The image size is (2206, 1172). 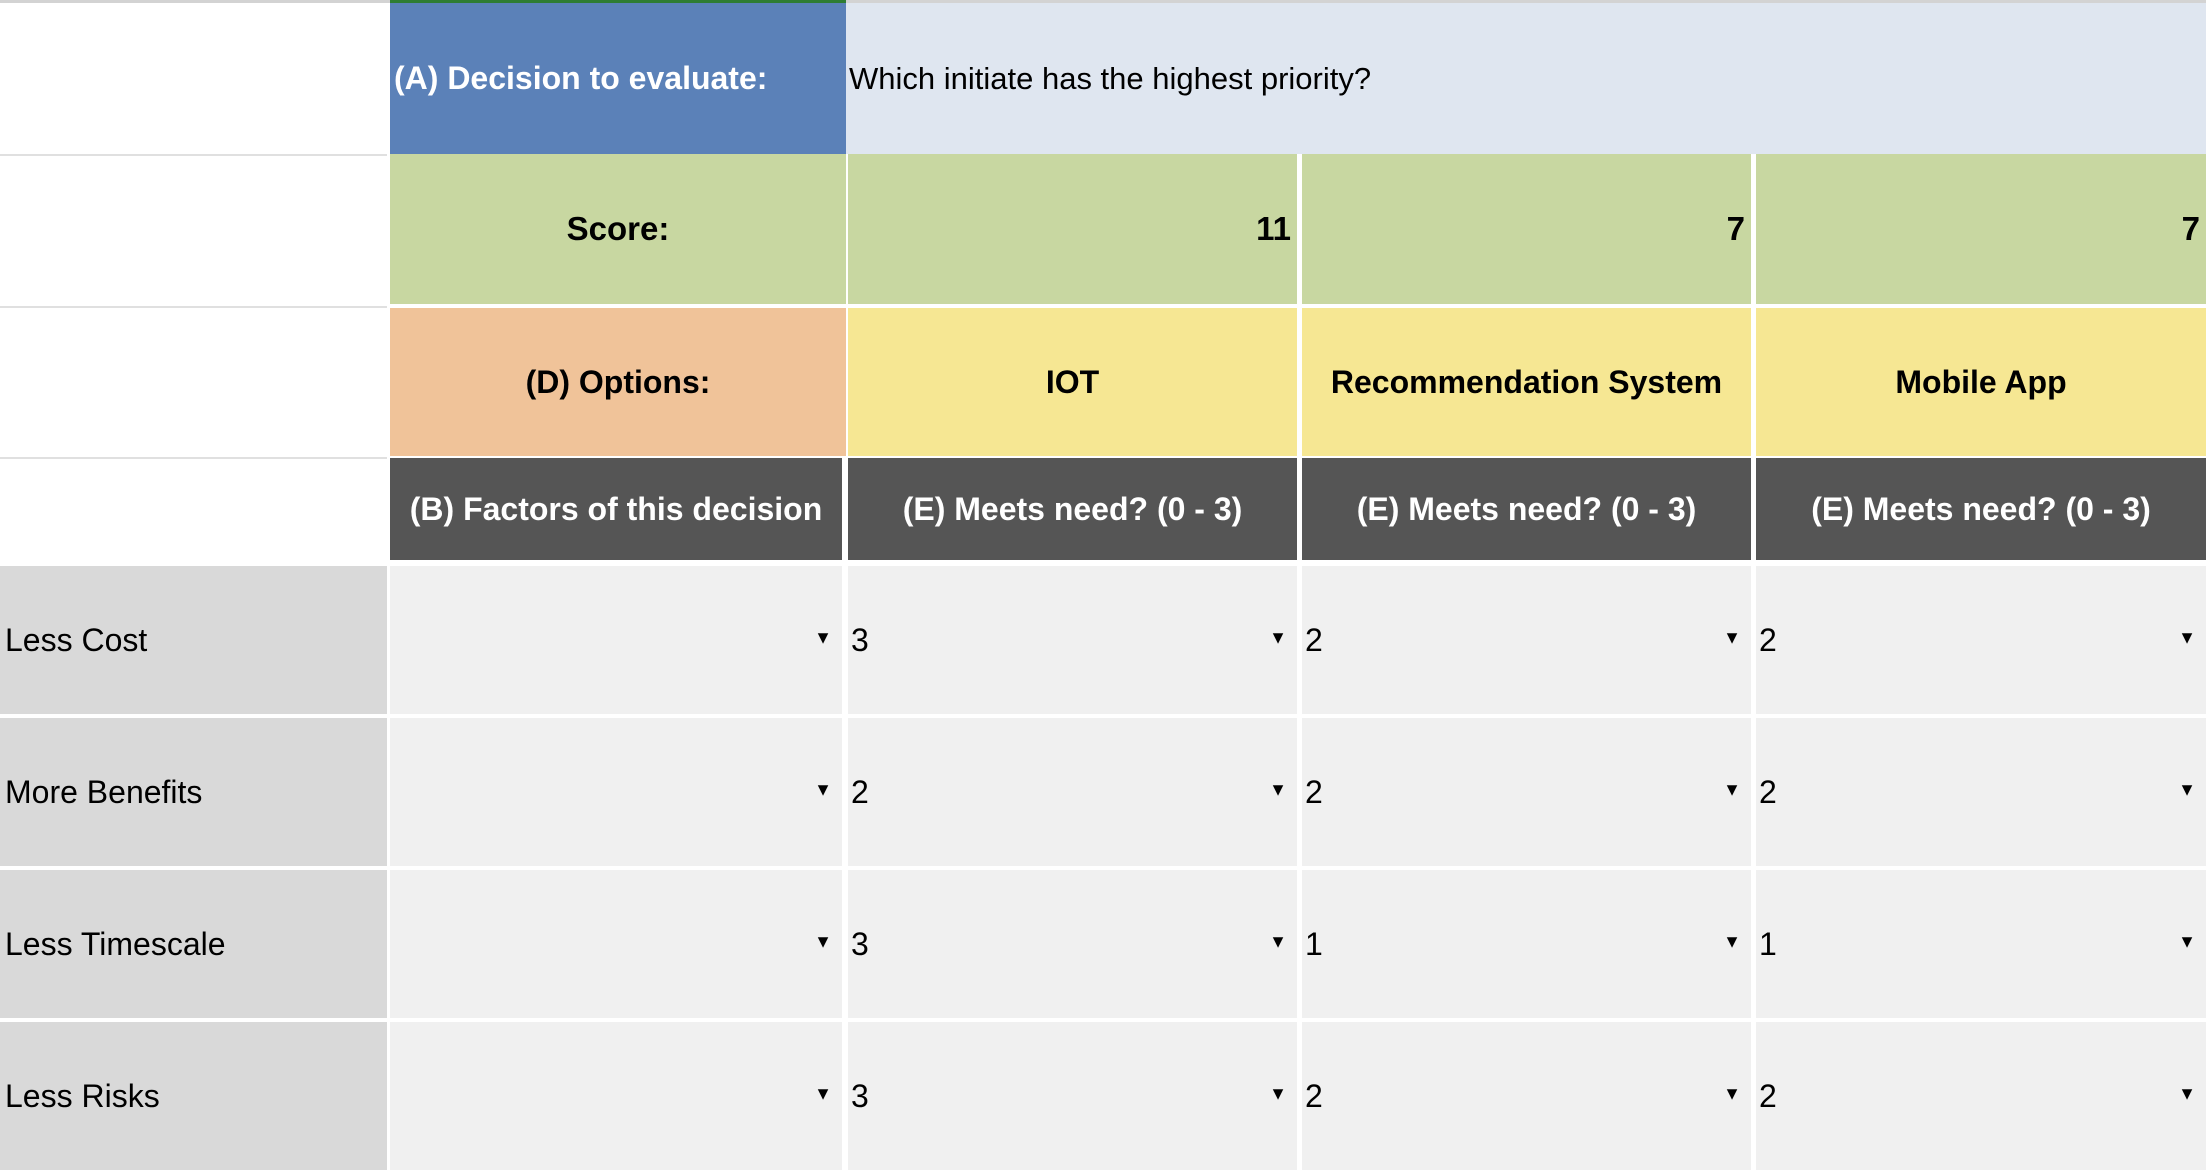 I want to click on option-name: Recommendation System, so click(x=1526, y=381).